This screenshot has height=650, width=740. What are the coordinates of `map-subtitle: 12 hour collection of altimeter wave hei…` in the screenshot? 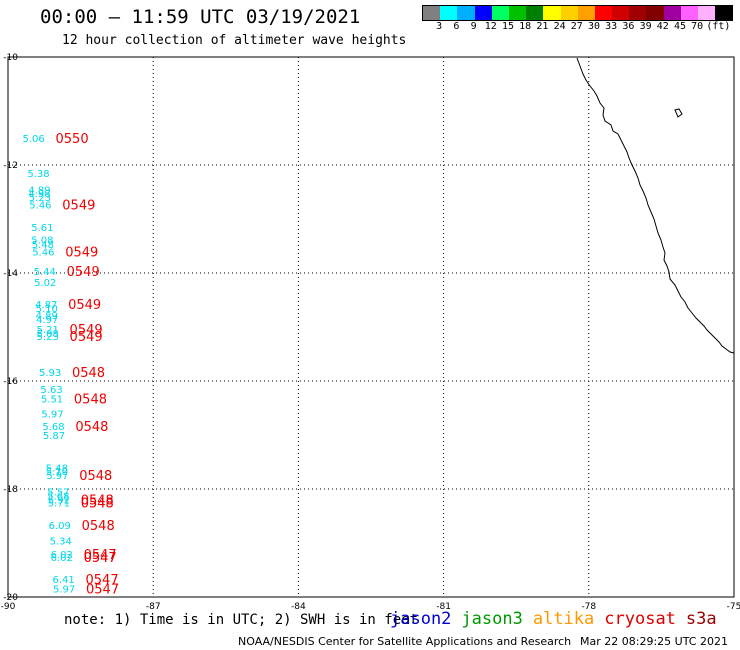 It's located at (234, 40).